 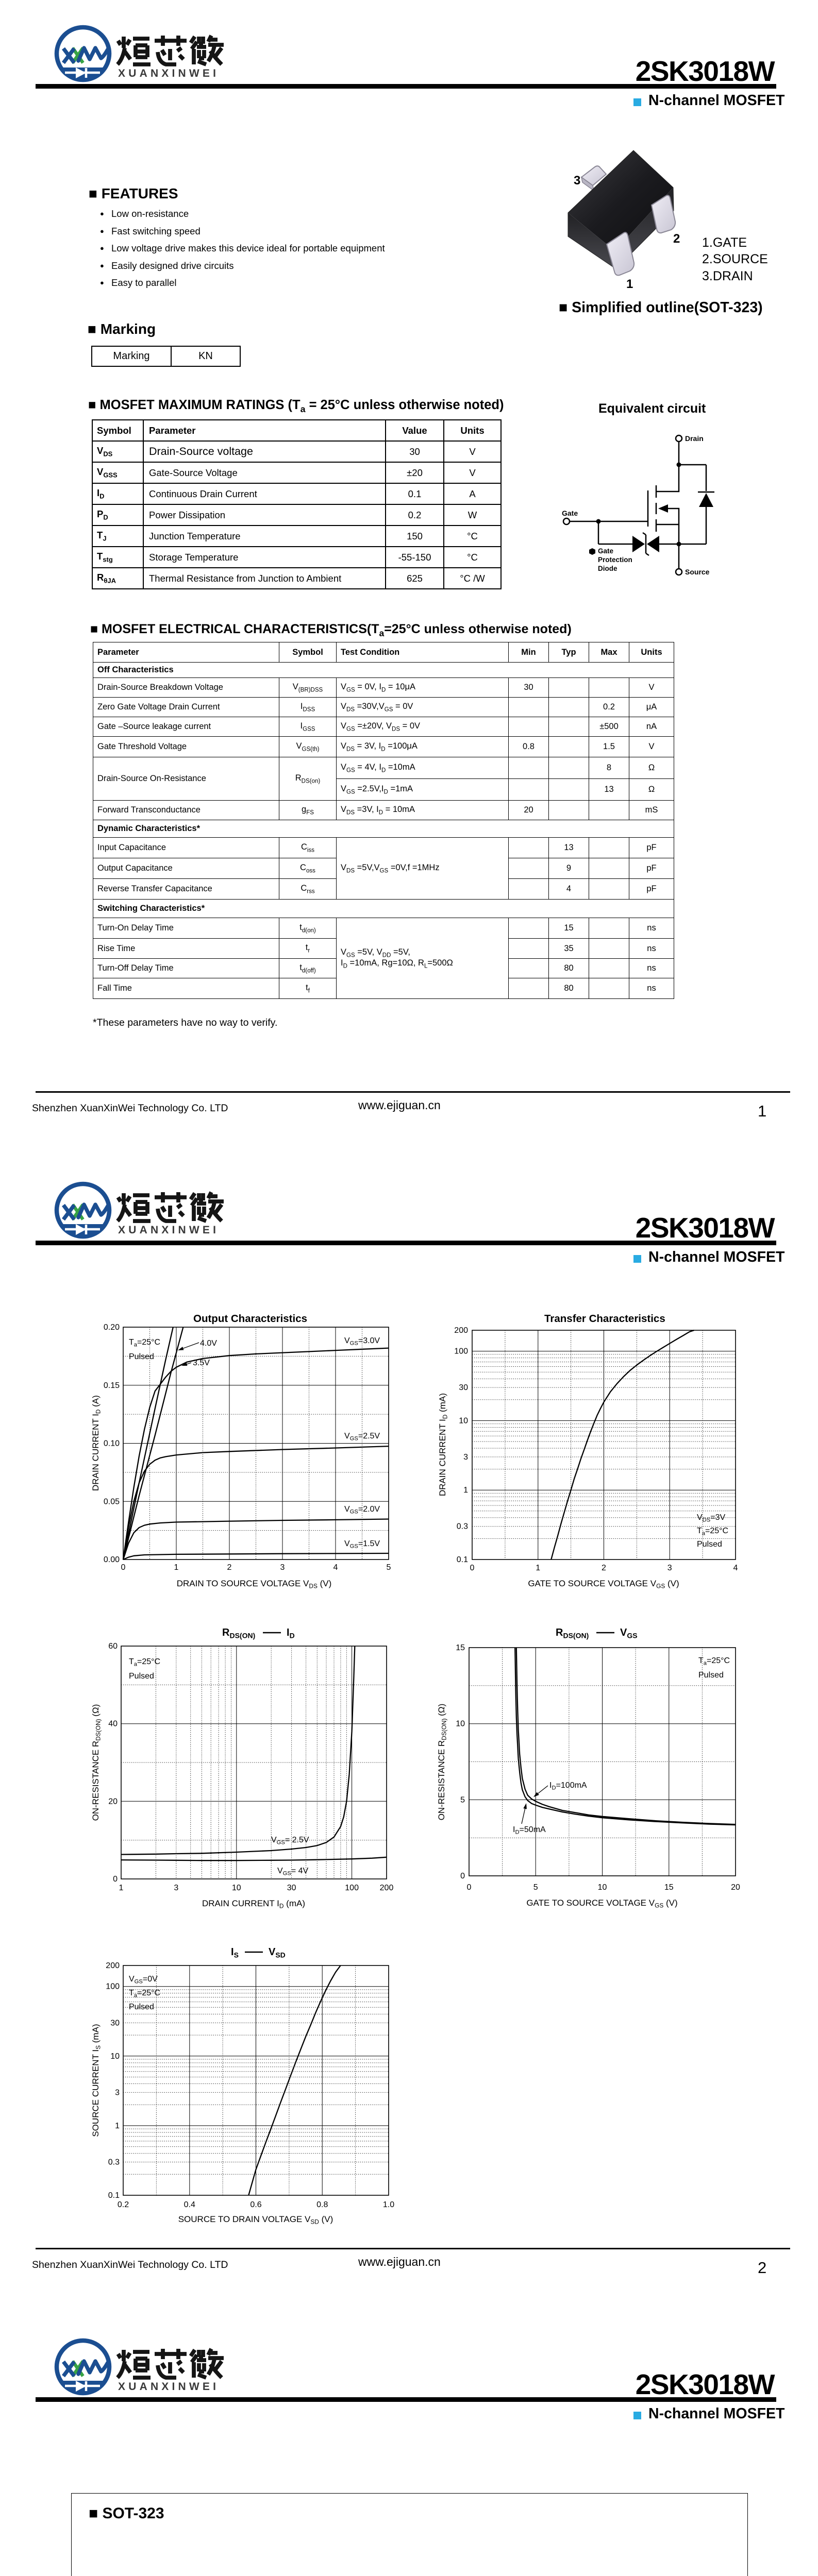 What do you see at coordinates (629, 1633) in the screenshot?
I see `svg-text: VGS` at bounding box center [629, 1633].